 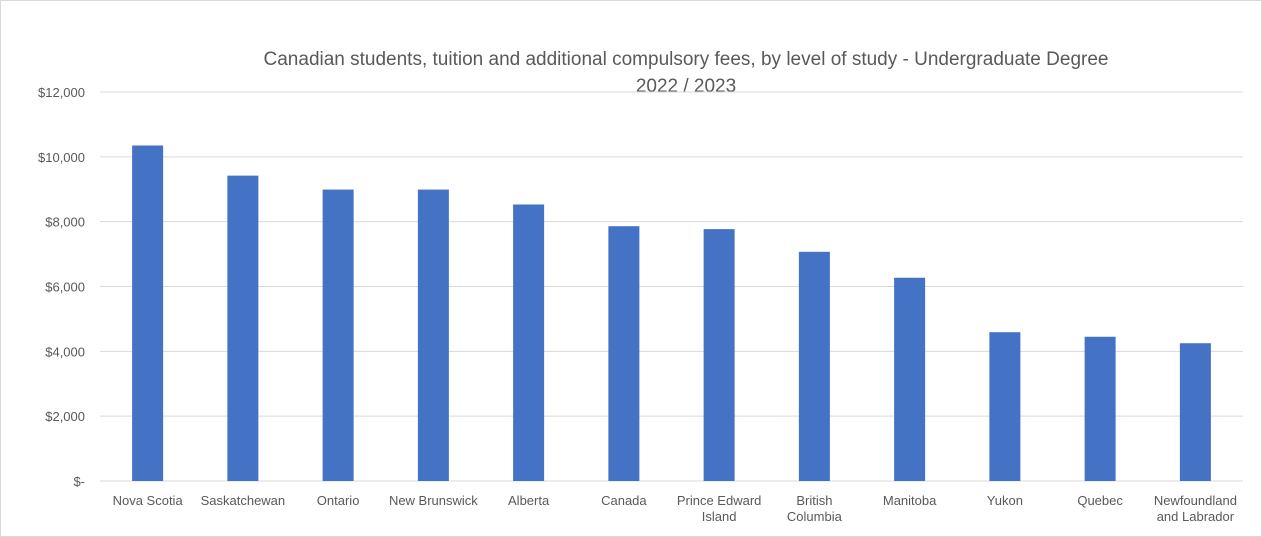 I want to click on y-axis-tick-labels: $12,000 $10,000 $8,000 $6,000 $4,000 $2,000 $-, so click(x=61, y=287).